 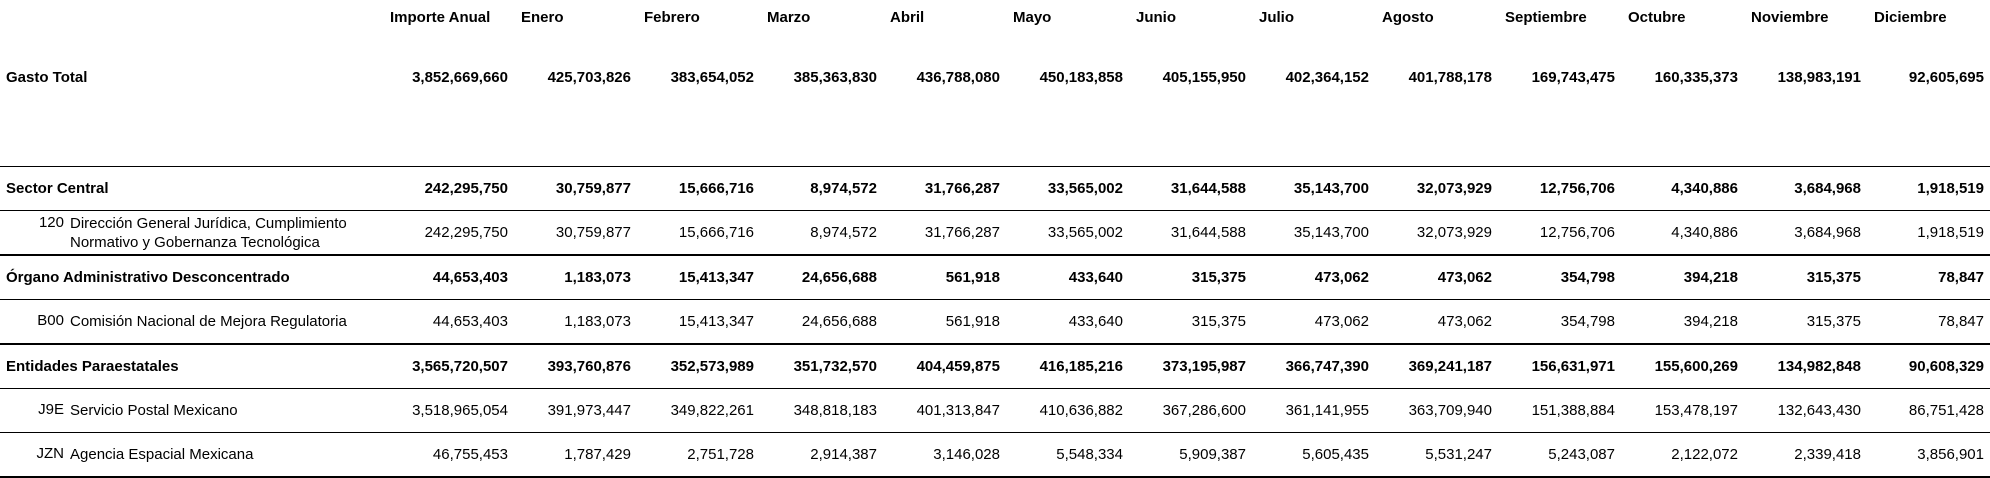 I want to click on column-header: Enero, so click(x=542, y=17).